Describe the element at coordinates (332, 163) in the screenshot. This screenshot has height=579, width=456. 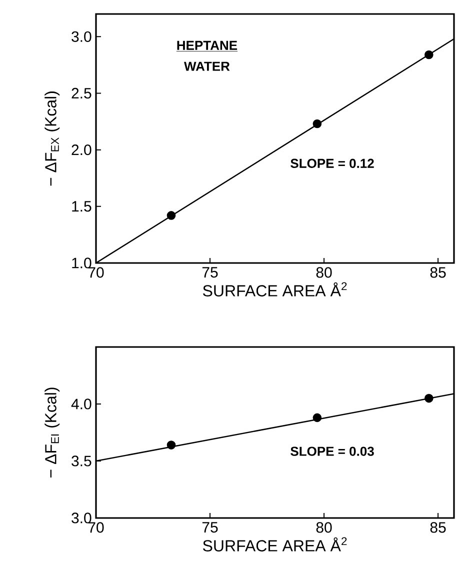
I see `annotation: SLOPE = 0.12` at that location.